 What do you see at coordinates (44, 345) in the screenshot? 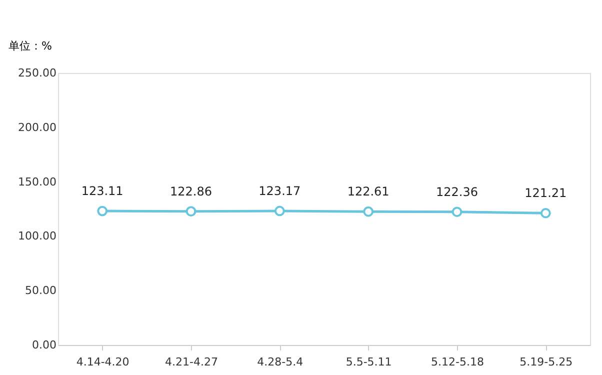
I see `y-tick-label: 0.00` at bounding box center [44, 345].